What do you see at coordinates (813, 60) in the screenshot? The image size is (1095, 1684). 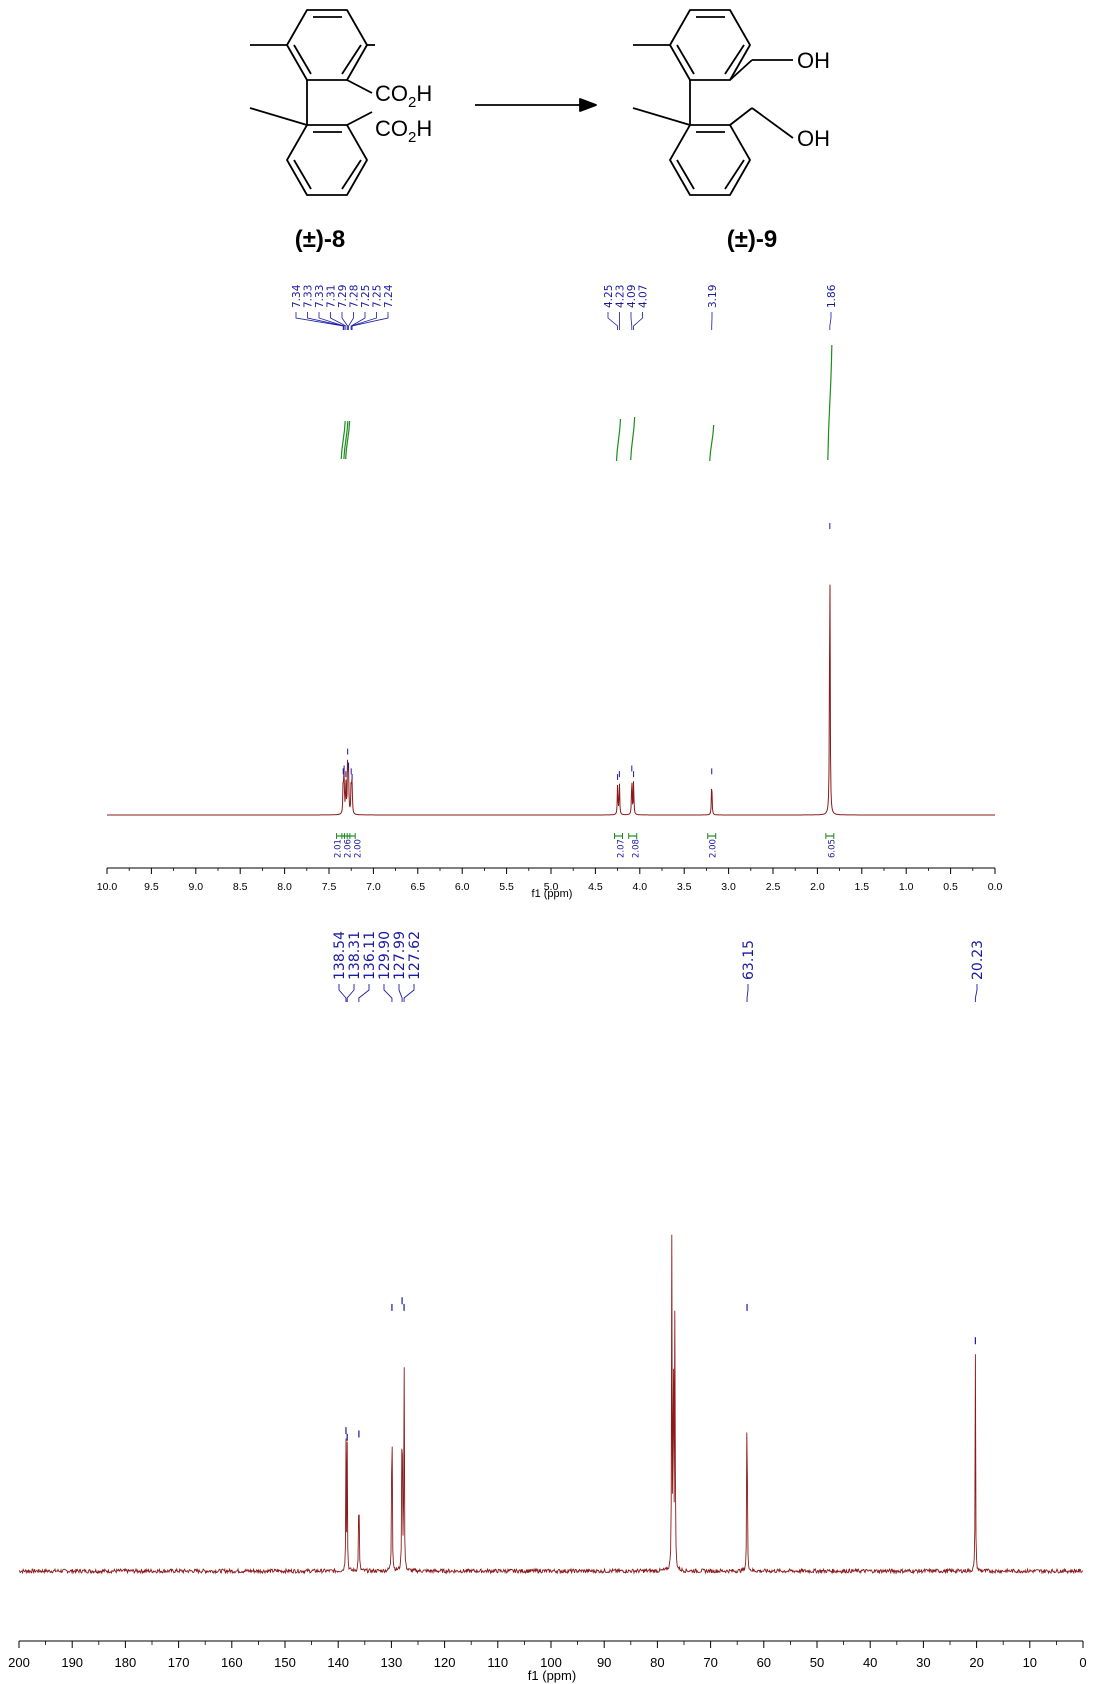 I see `product-hydroxyl-upper: OH` at bounding box center [813, 60].